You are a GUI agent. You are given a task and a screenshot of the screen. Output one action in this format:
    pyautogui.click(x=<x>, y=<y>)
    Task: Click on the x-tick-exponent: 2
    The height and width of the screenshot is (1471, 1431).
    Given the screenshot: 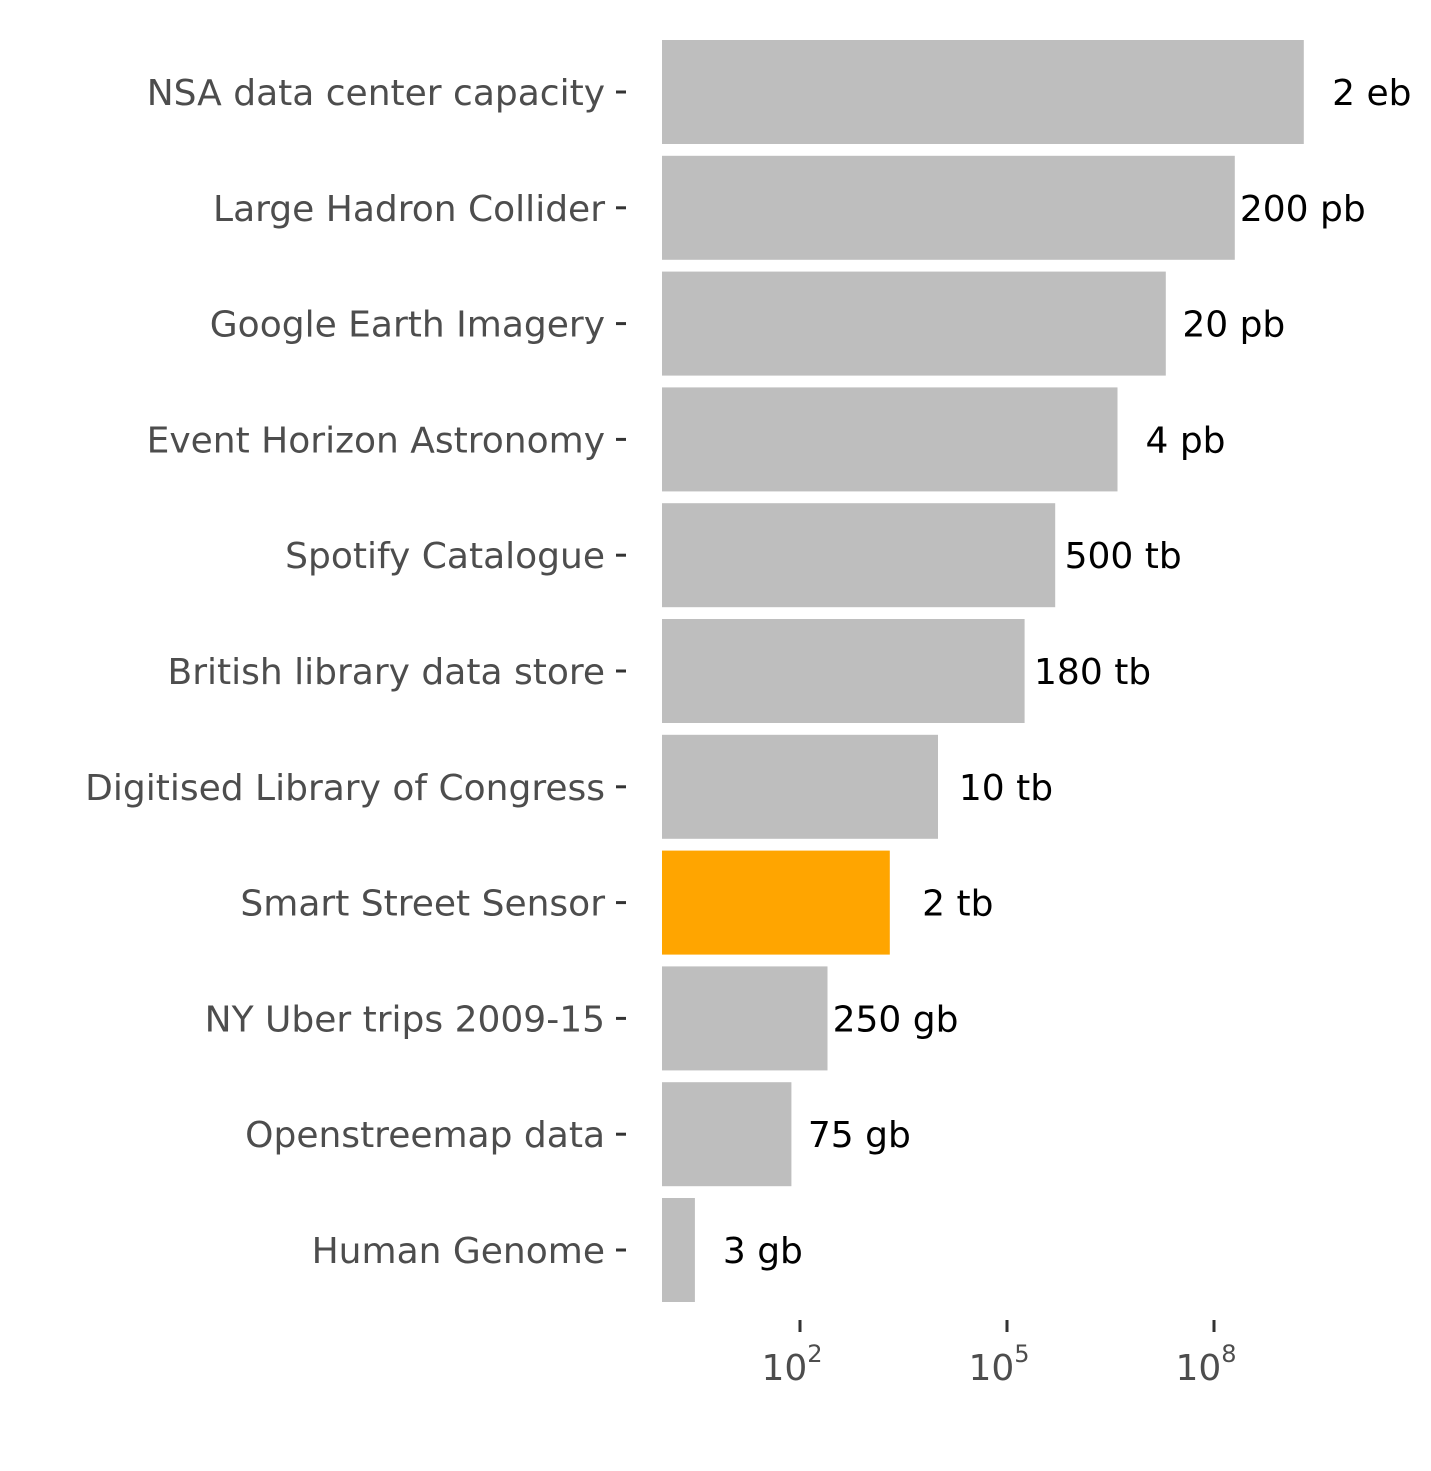 What is the action you would take?
    pyautogui.click(x=814, y=1354)
    